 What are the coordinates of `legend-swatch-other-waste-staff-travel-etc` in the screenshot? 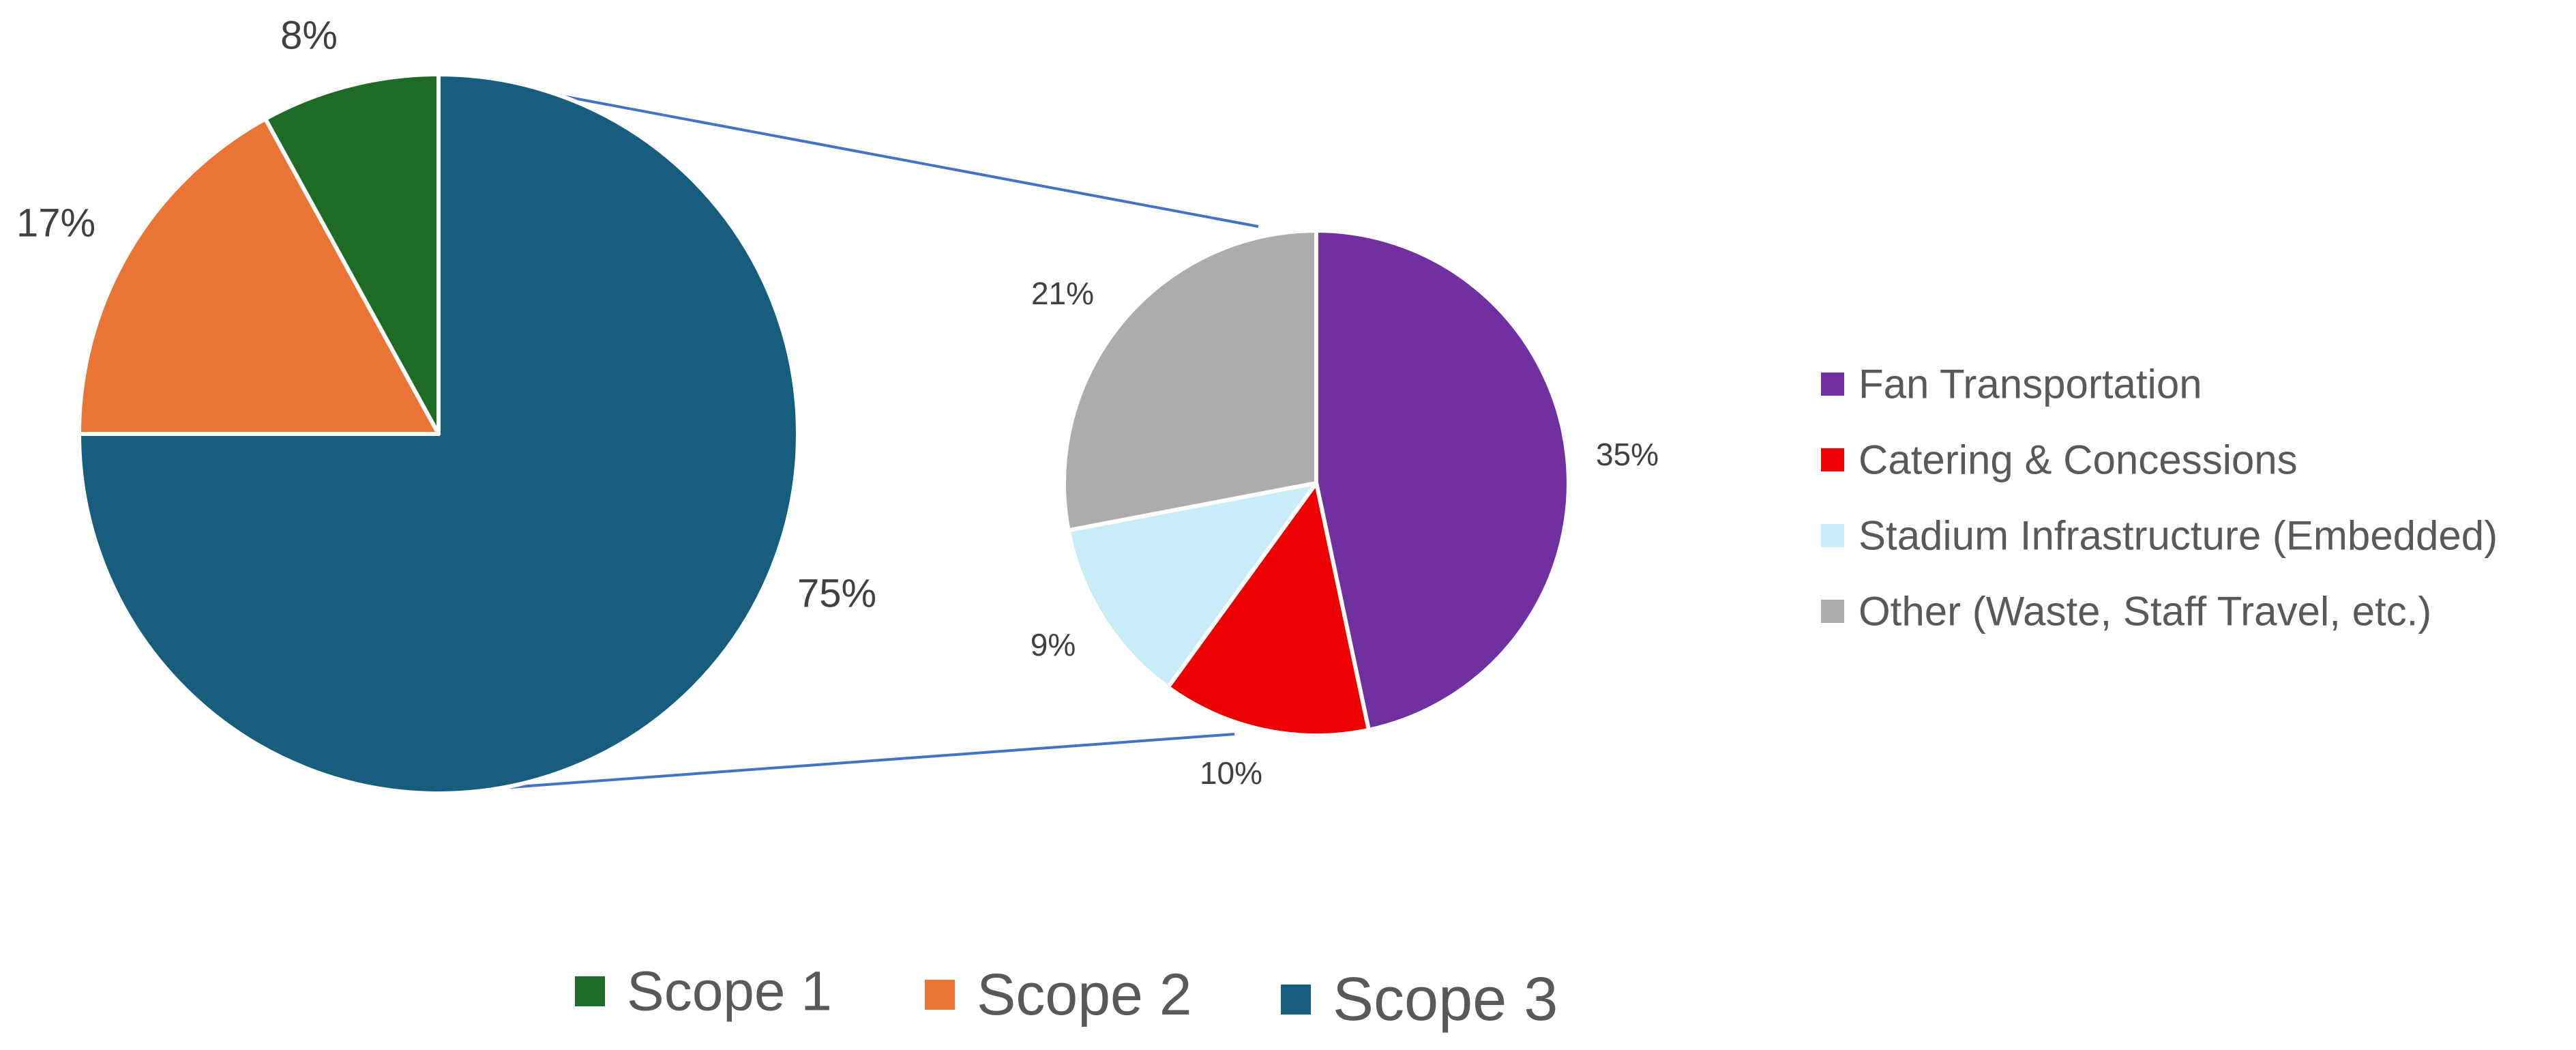 It's located at (1832, 611).